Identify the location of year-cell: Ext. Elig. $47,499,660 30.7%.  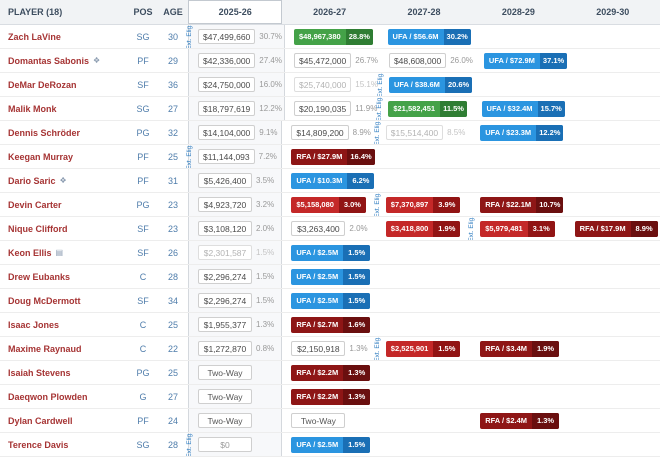
(235, 36).